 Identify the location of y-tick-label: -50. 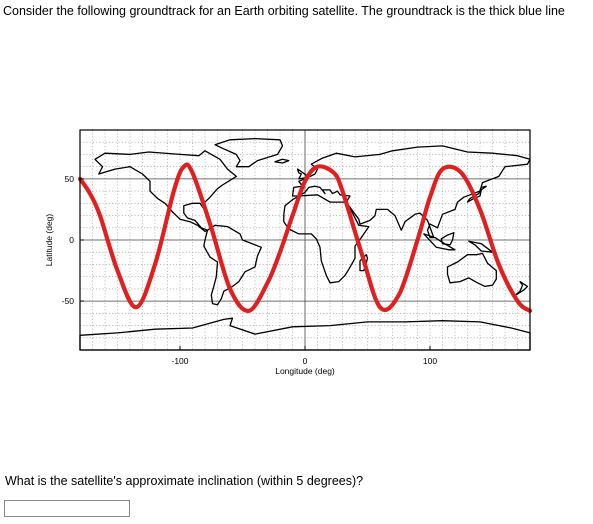
(68, 301).